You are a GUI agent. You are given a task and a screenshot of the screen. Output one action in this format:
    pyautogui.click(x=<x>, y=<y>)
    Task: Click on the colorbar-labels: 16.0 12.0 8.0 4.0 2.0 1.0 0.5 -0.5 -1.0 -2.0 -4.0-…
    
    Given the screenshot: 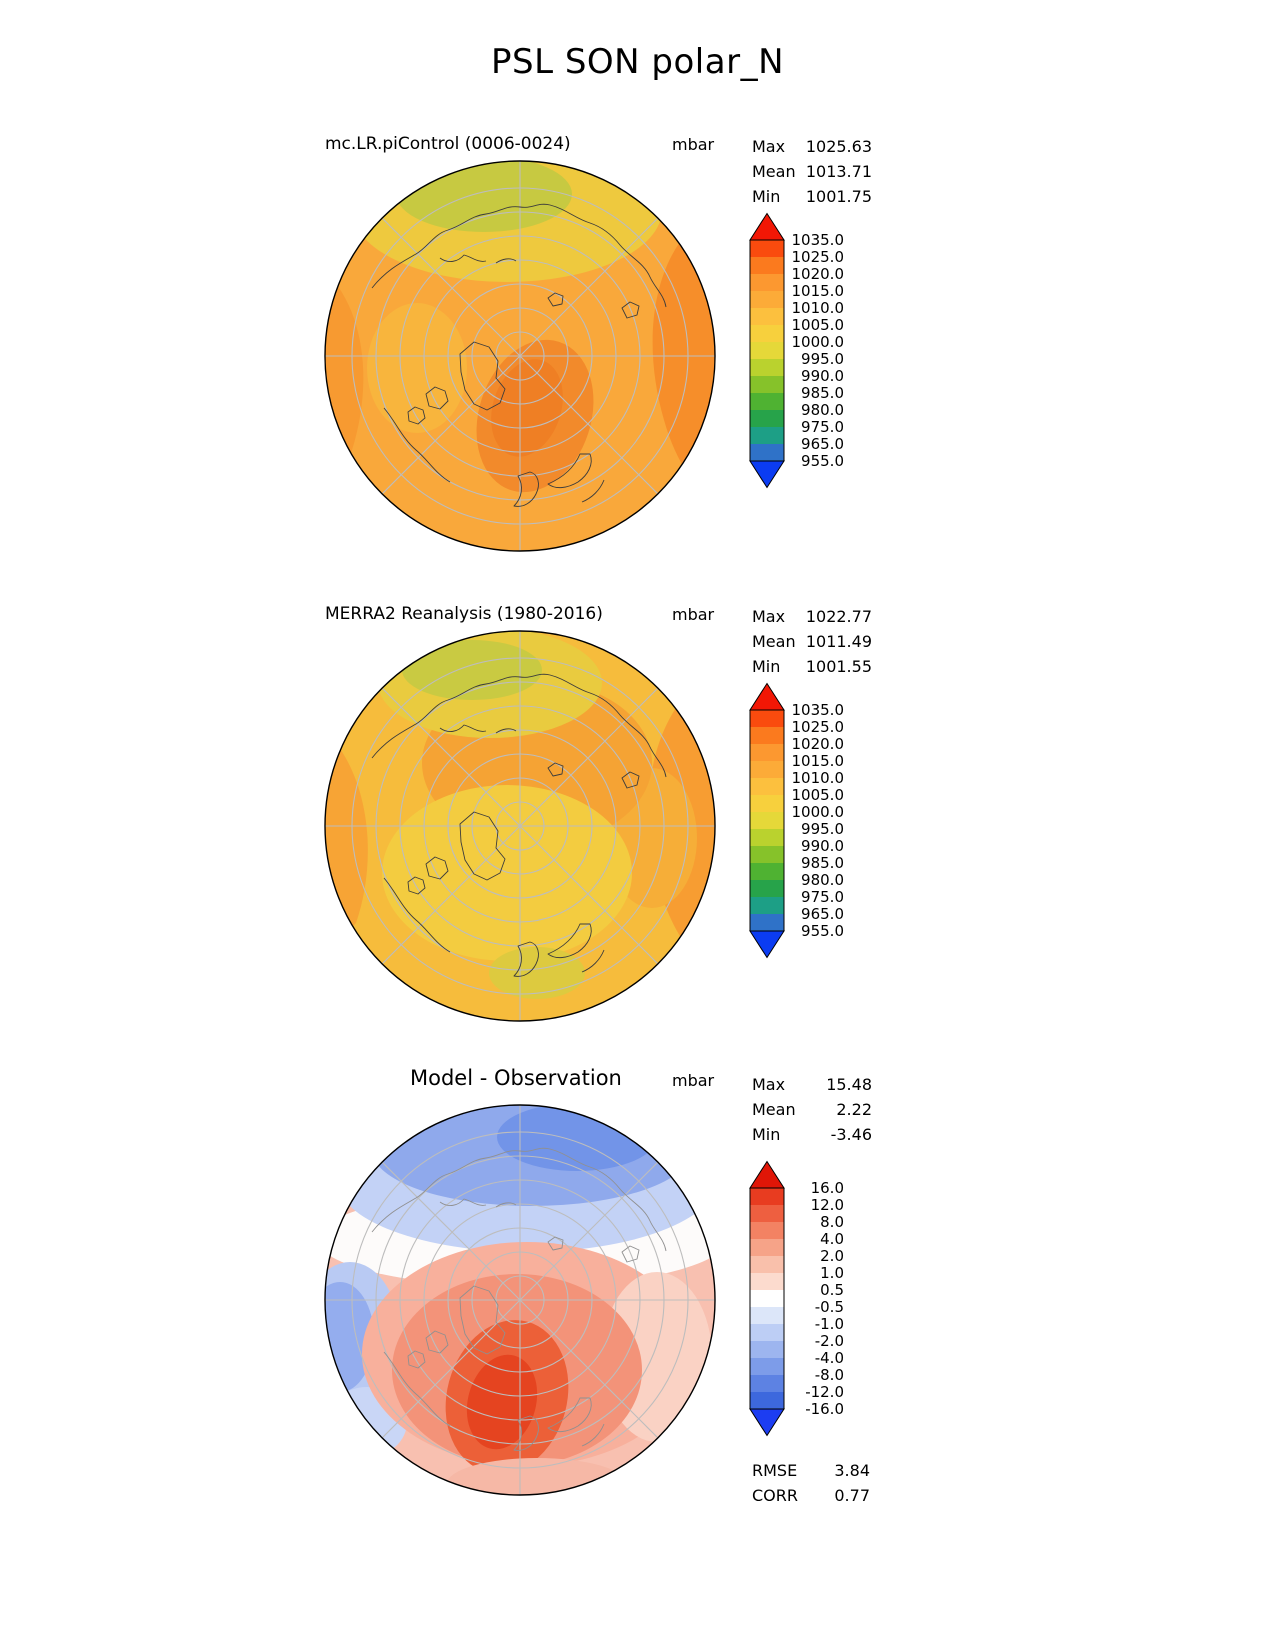 What is the action you would take?
    pyautogui.click(x=816, y=1300)
    